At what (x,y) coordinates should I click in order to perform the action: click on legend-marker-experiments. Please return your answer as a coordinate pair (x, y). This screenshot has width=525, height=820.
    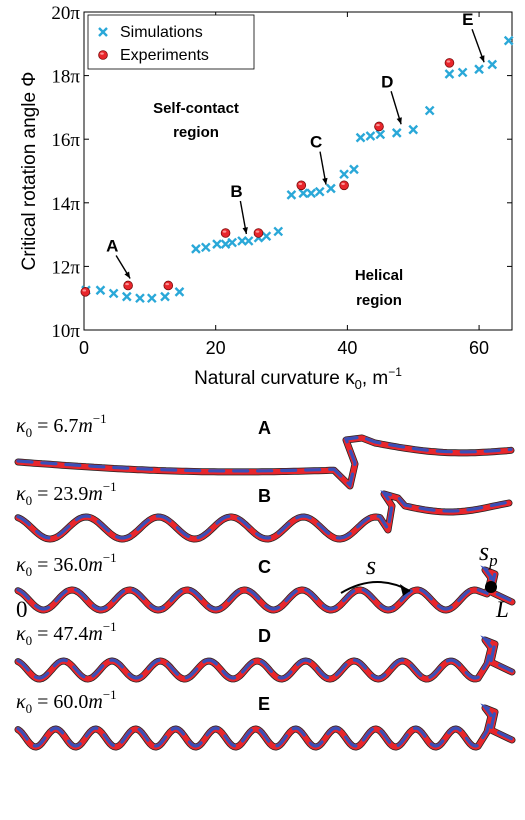
    Looking at the image, I should click on (103, 55).